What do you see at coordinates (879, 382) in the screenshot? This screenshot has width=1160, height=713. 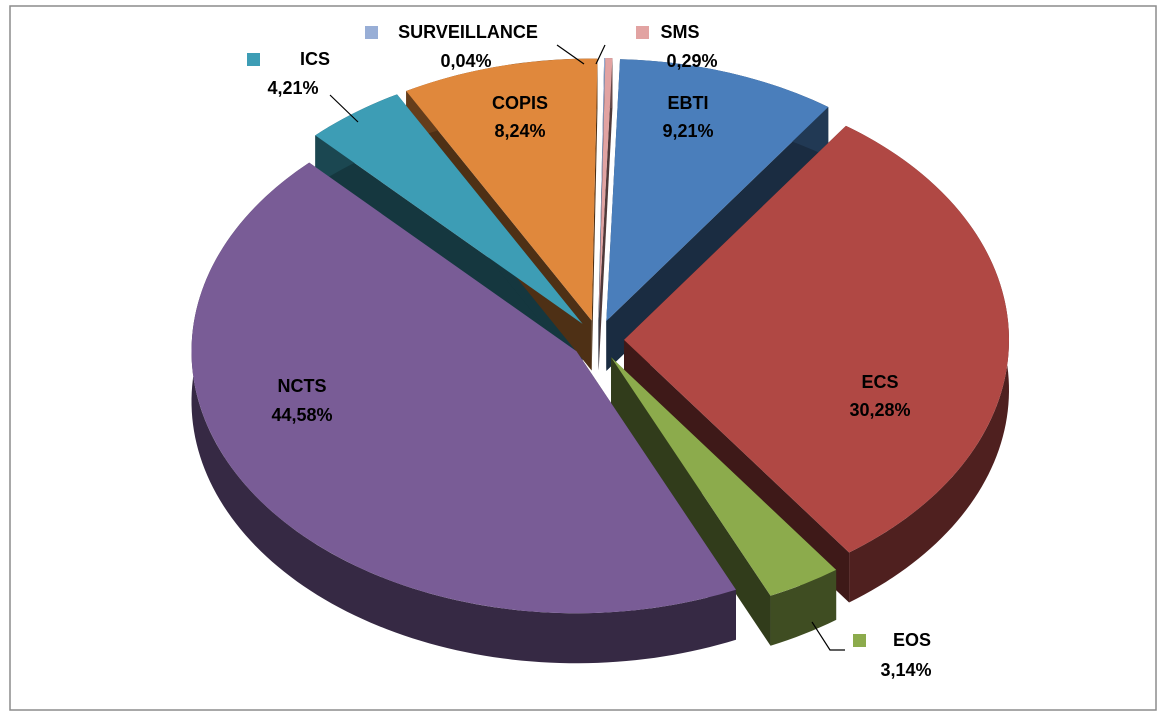 I see `category-label: ECS` at bounding box center [879, 382].